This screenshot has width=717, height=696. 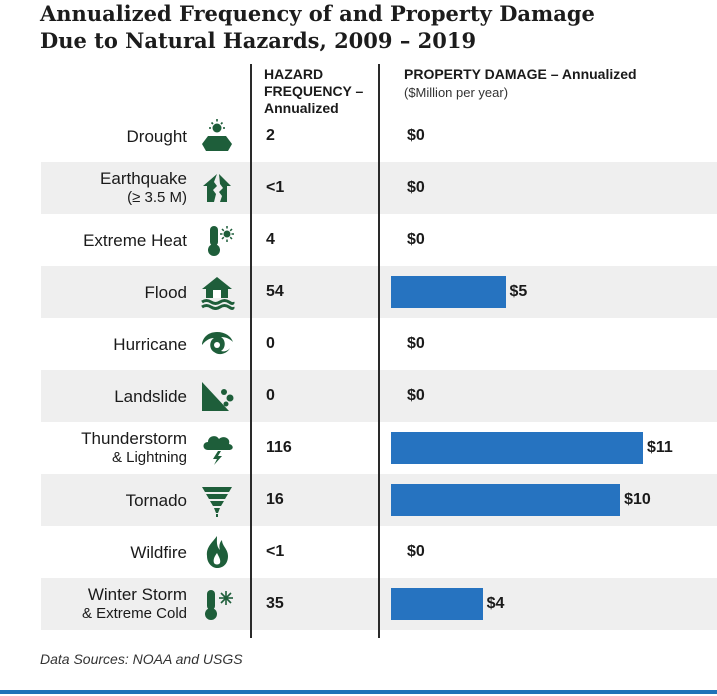 I want to click on data-sources-note: Data Sources: NOAA and USGS, so click(x=141, y=659).